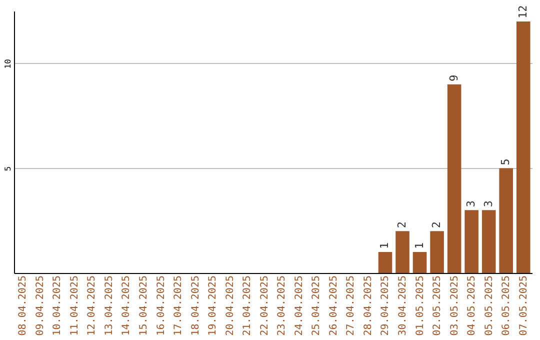  I want to click on x-tick-label: 25.04.2025, so click(316, 306).